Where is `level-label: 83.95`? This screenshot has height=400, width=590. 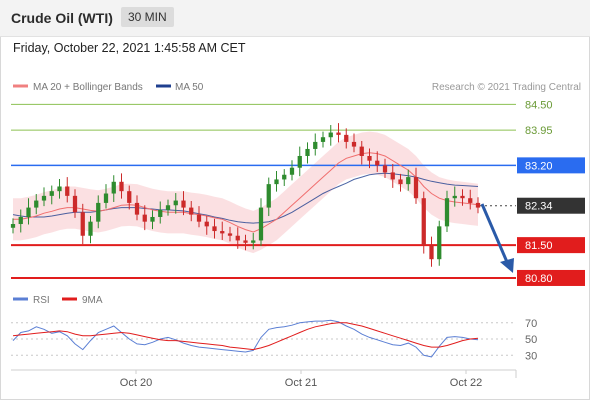 level-label: 83.95 is located at coordinates (539, 131).